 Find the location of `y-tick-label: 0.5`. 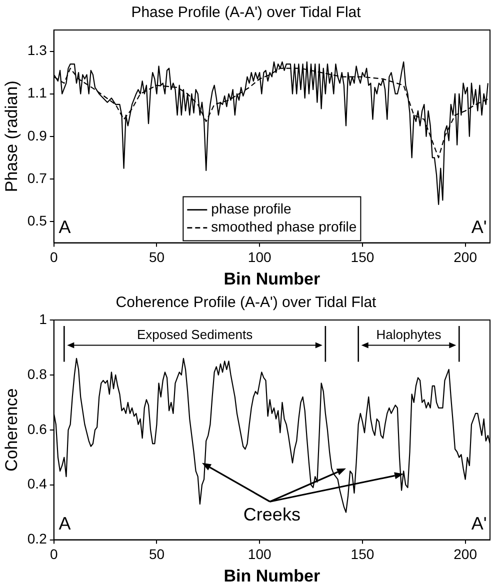

y-tick-label: 0.5 is located at coordinates (37, 220).